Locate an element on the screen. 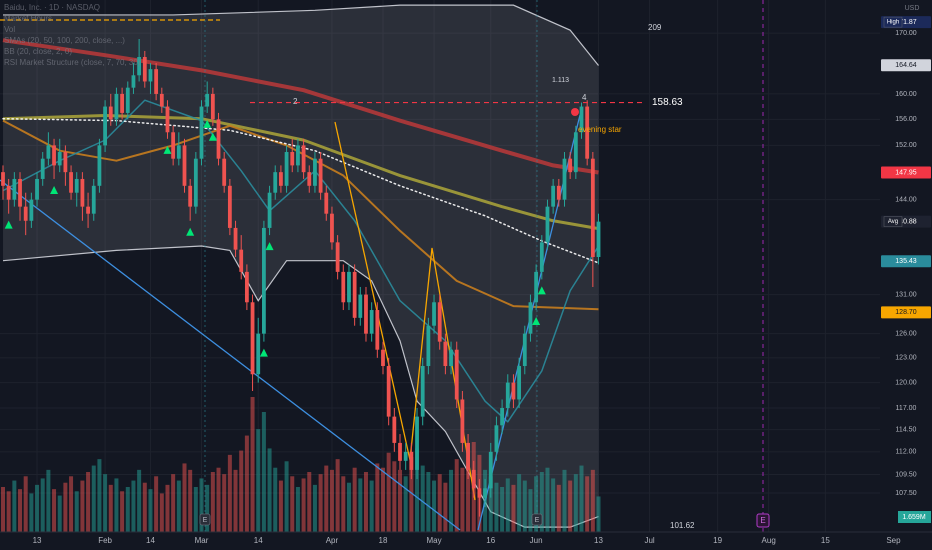 Image resolution: width=932 pixels, height=550 pixels. x-tick-label: 16 is located at coordinates (490, 540).